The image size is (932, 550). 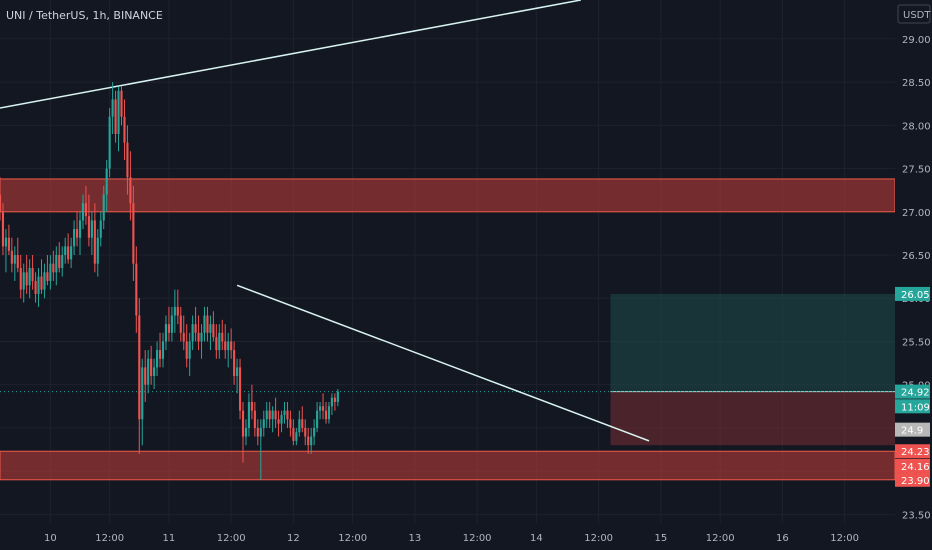 I want to click on price-tag-label: 24.9, so click(x=912, y=431).